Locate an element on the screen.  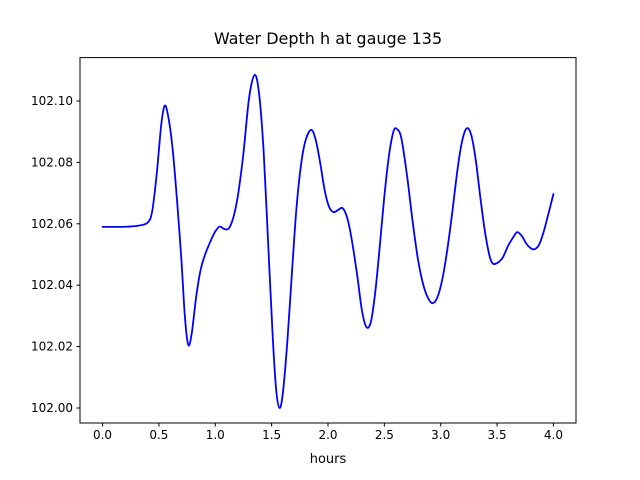
y-tick-label: 102.10 is located at coordinates (52, 101).